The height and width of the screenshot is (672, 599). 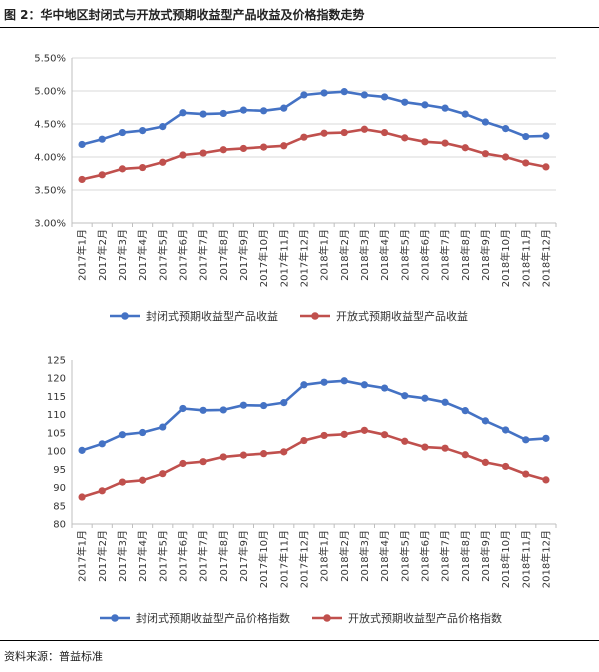 I want to click on index-x-tick-label: 2017年2月, so click(x=102, y=556).